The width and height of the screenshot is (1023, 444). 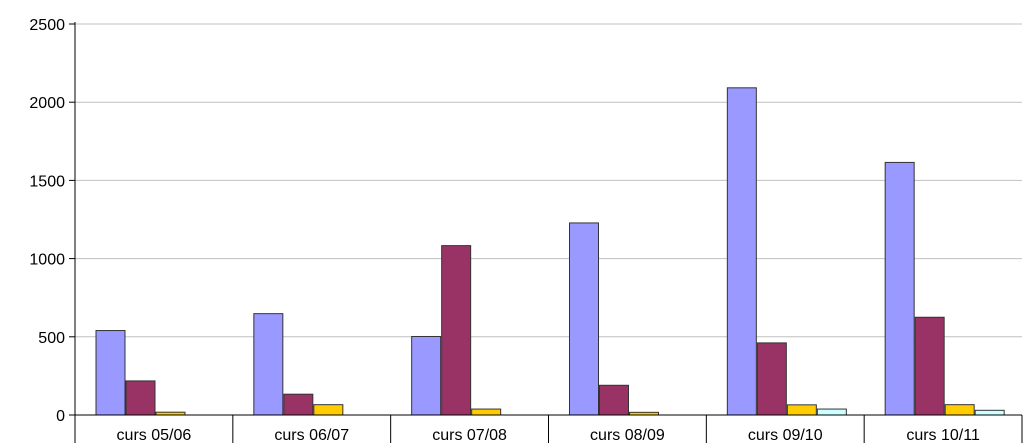 I want to click on x-category-label: curs 10/11, so click(x=943, y=435).